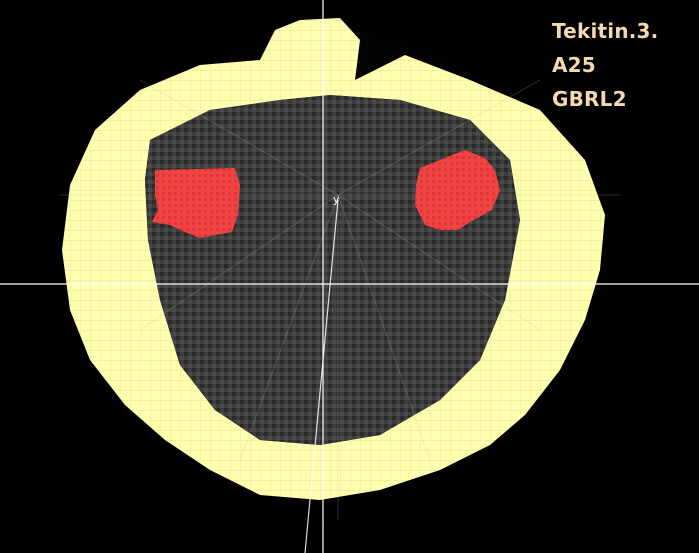 This screenshot has width=699, height=553. I want to click on annotation-label: Tekitin.3. A25 GBRL2, so click(605, 65).